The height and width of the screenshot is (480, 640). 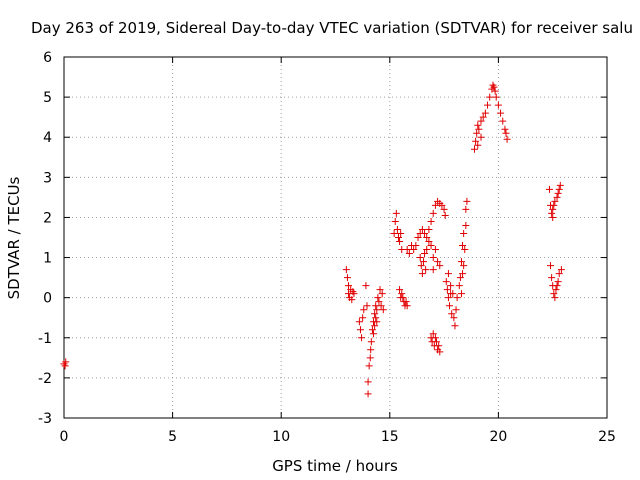 What do you see at coordinates (47, 98) in the screenshot?
I see `y-tick-label: 5` at bounding box center [47, 98].